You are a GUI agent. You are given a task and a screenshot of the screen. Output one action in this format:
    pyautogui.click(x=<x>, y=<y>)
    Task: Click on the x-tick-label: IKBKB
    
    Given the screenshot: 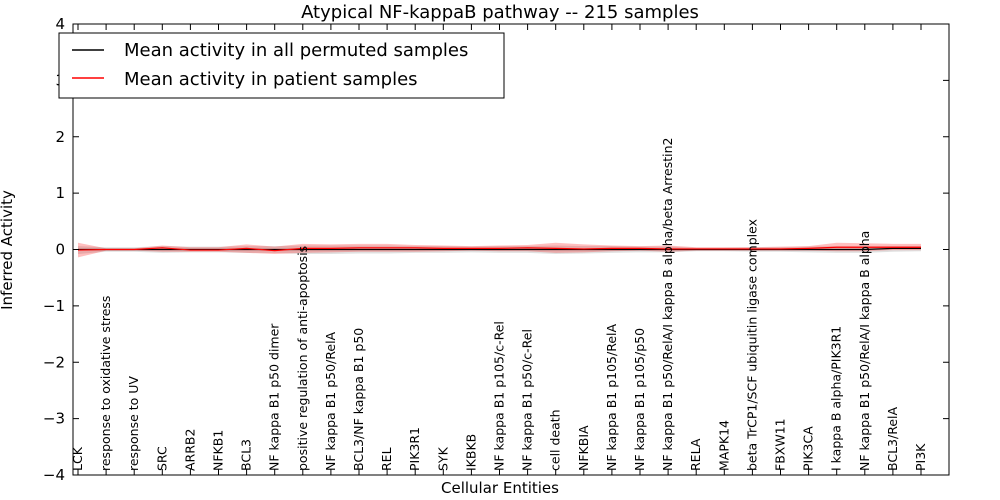 What is the action you would take?
    pyautogui.click(x=470, y=452)
    